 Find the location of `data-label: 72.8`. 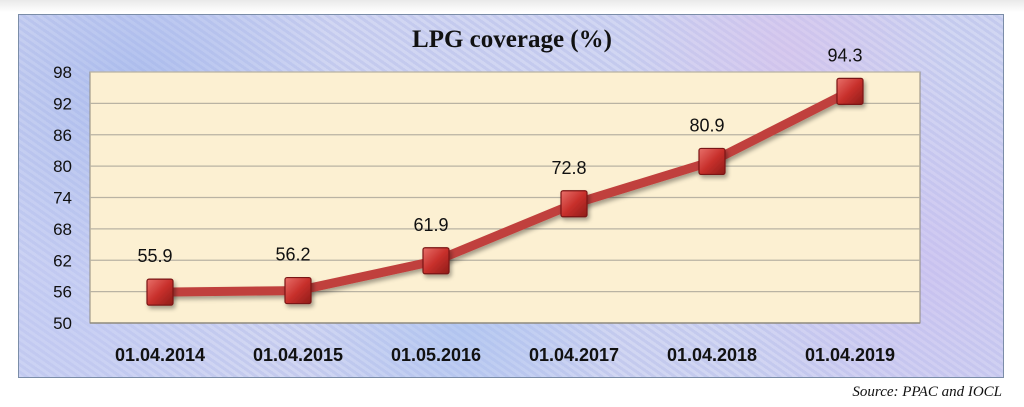

data-label: 72.8 is located at coordinates (568, 168).